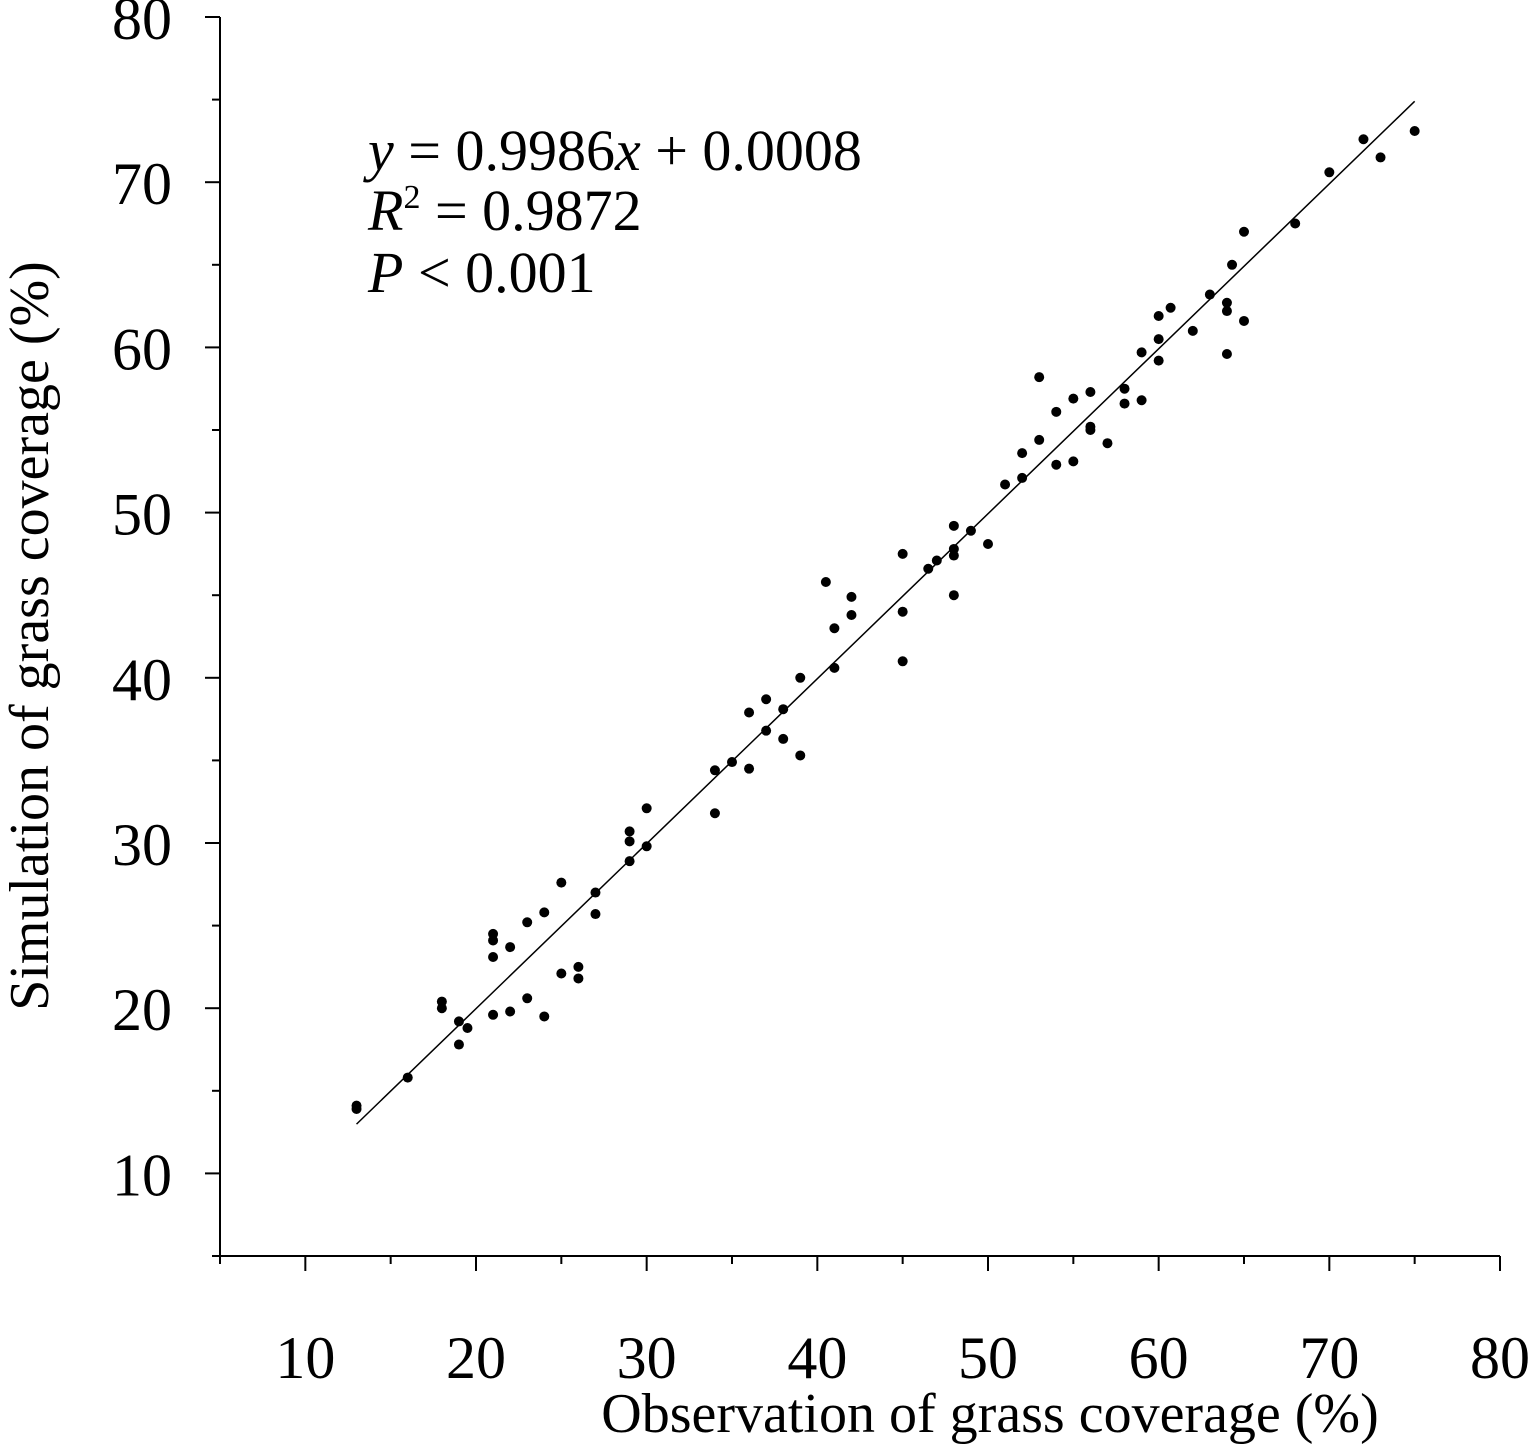 The image size is (1536, 1447). Describe the element at coordinates (989, 1414) in the screenshot. I see `x-axis-label: Observation of grass coverage (%)` at that location.